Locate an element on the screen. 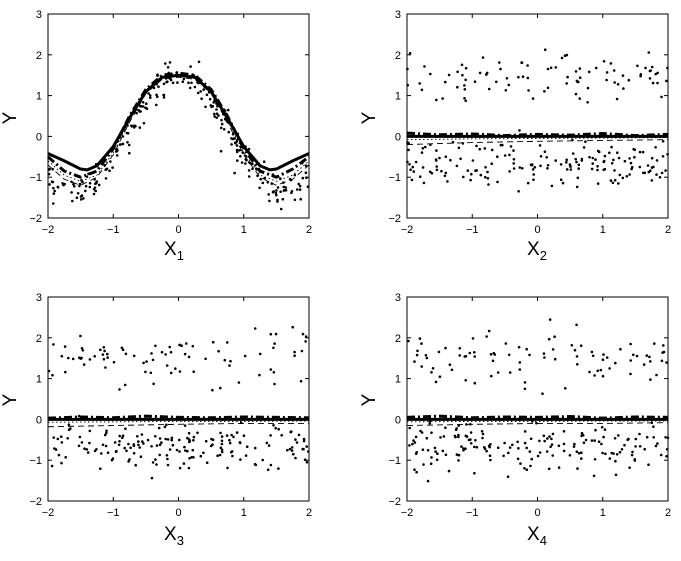 Image resolution: width=681 pixels, height=561 pixels. x-tick-label: −2 is located at coordinates (407, 513).